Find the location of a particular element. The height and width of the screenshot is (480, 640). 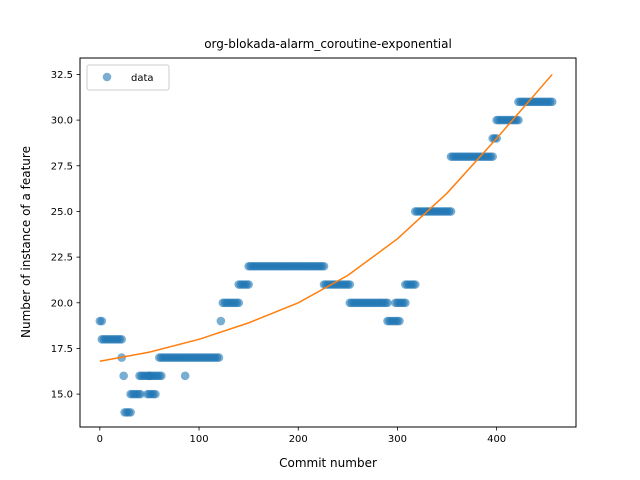

legend-label: data is located at coordinates (142, 78).